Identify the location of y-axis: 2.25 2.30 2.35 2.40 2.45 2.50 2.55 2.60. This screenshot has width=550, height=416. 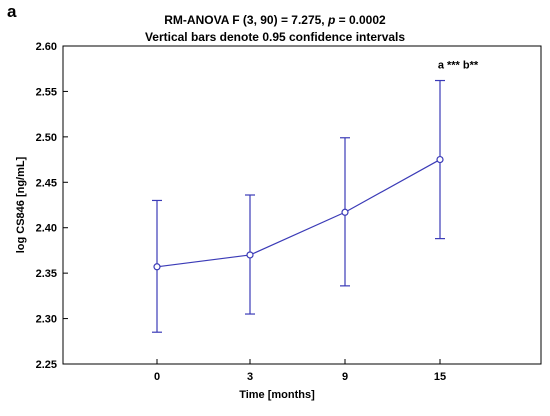
(52, 206).